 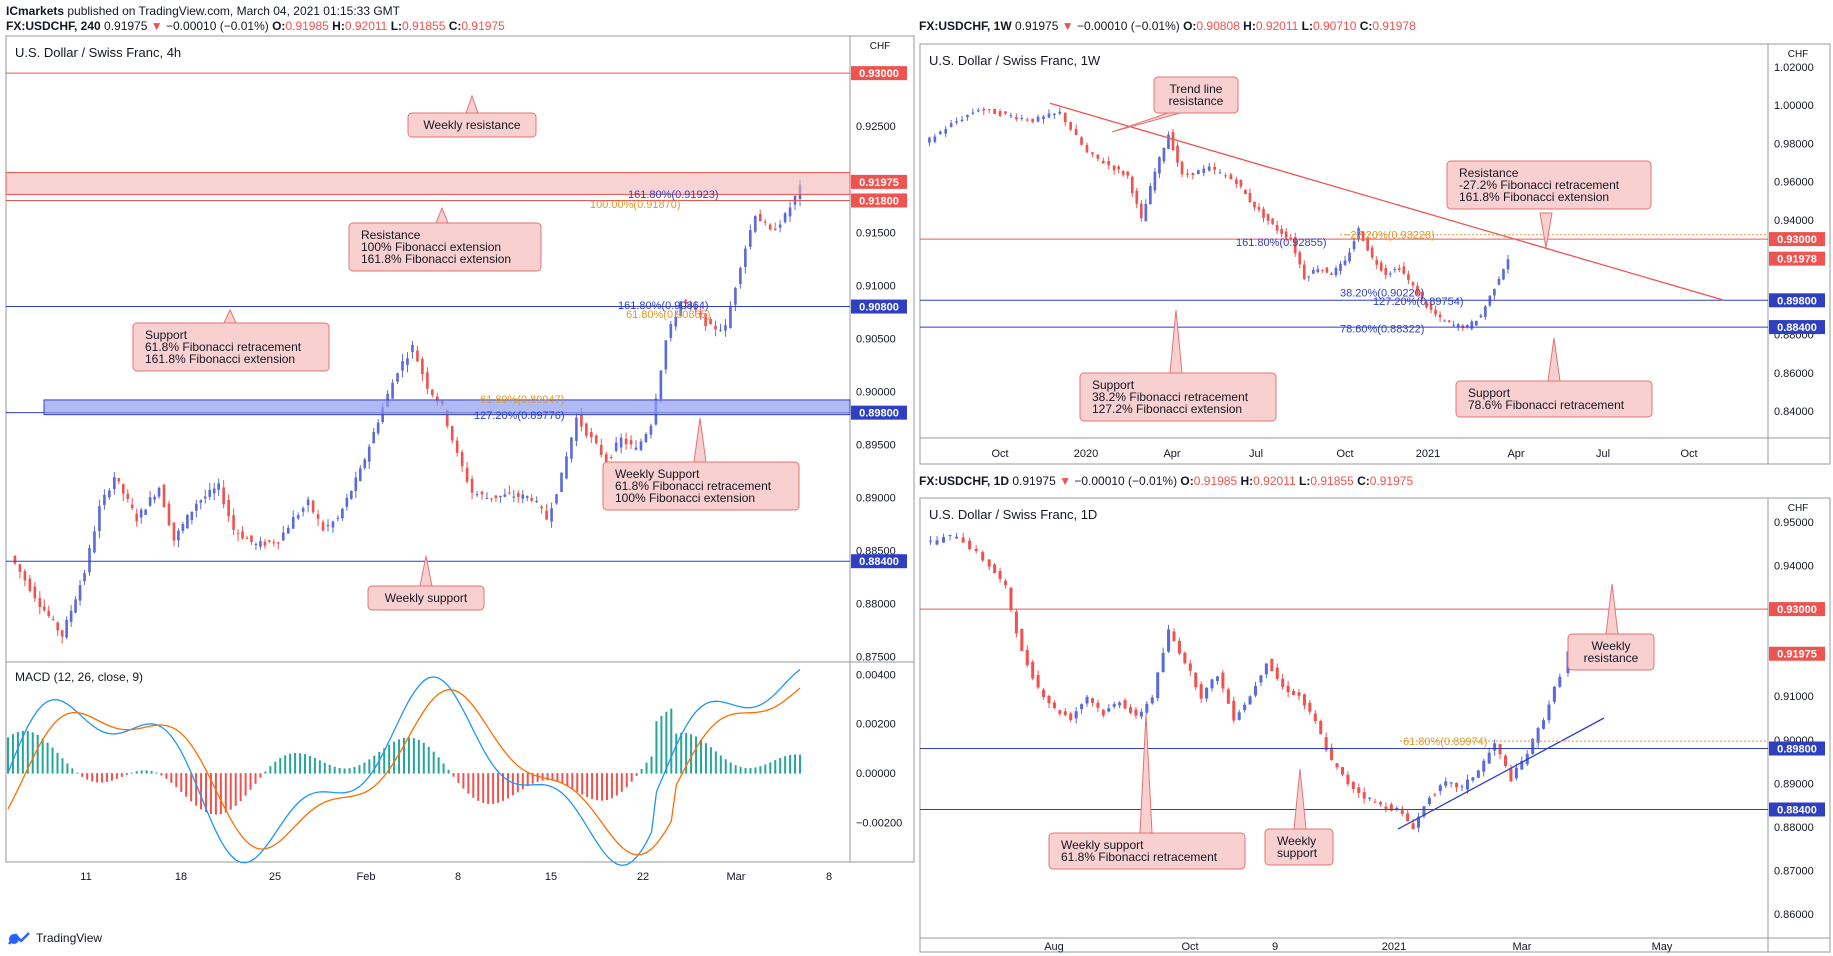 I want to click on legend-change: −0.00010 (−0.01%), so click(x=1126, y=481).